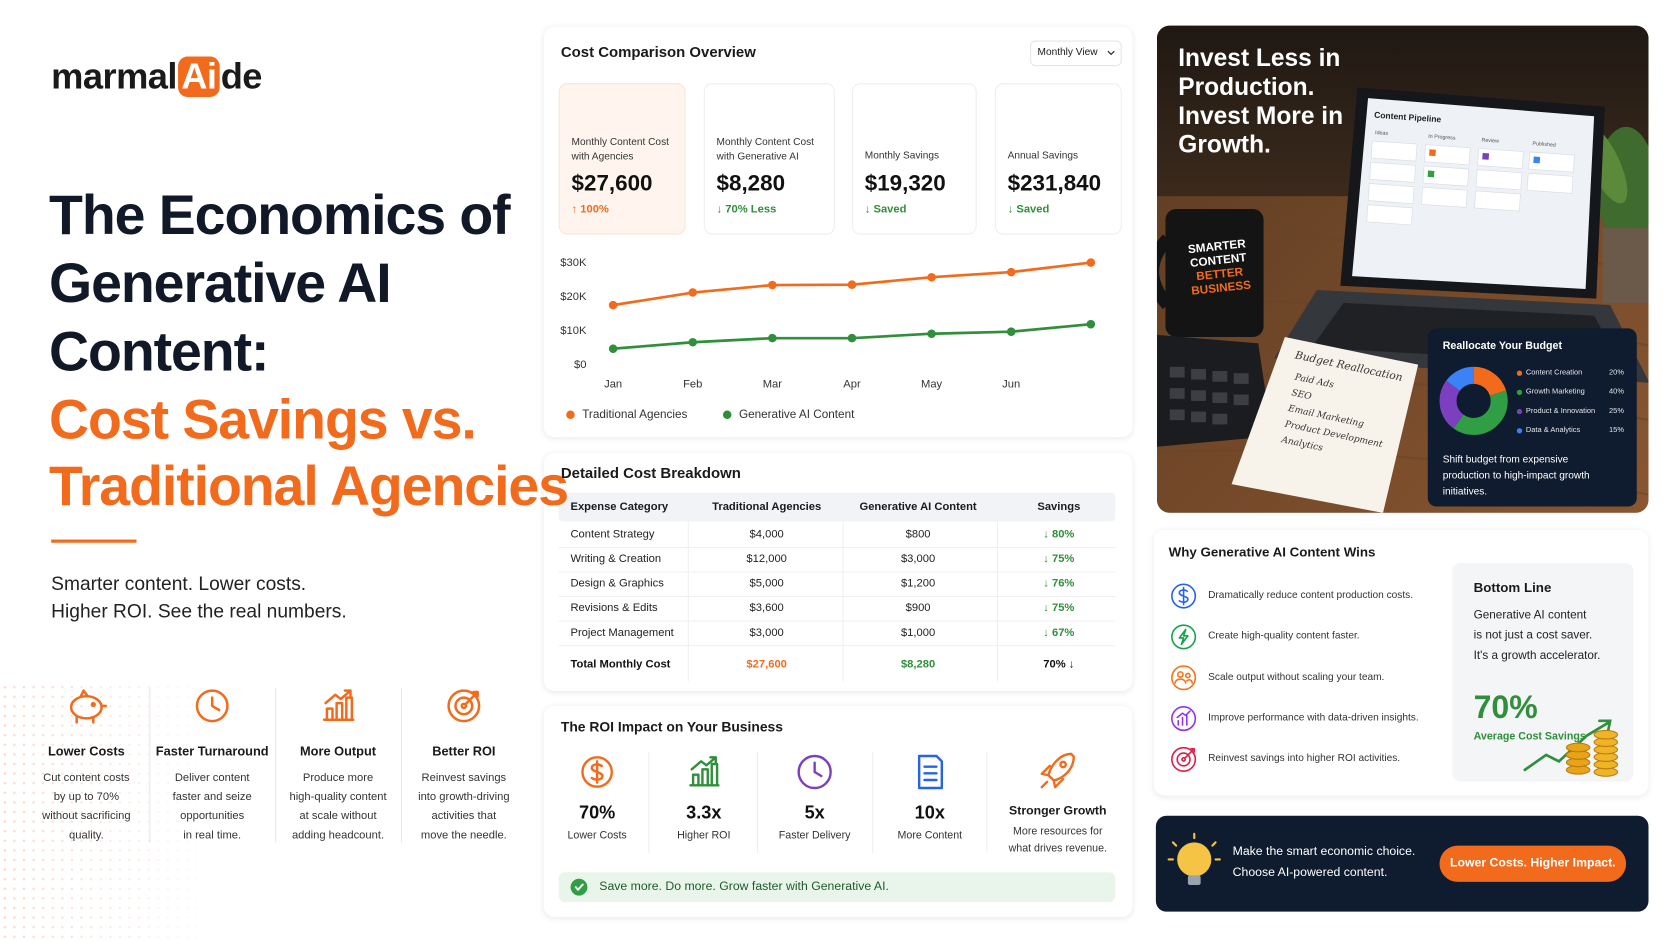 This screenshot has width=1672, height=941. I want to click on budget-value: 20%, so click(1616, 373).